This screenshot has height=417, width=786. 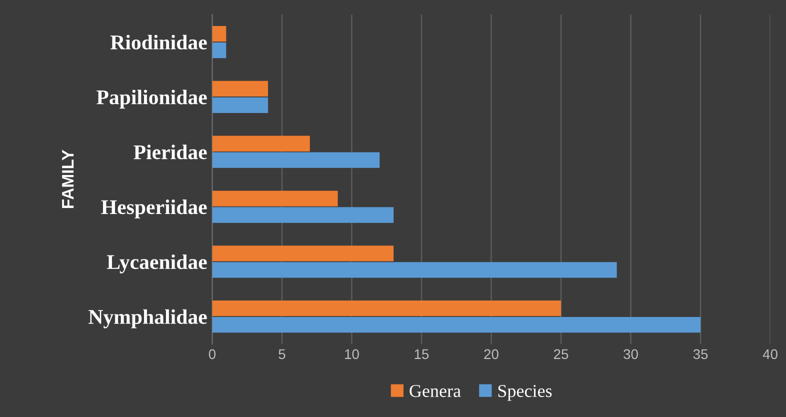 What do you see at coordinates (147, 318) in the screenshot?
I see `y-tick-label: Nymphalidae` at bounding box center [147, 318].